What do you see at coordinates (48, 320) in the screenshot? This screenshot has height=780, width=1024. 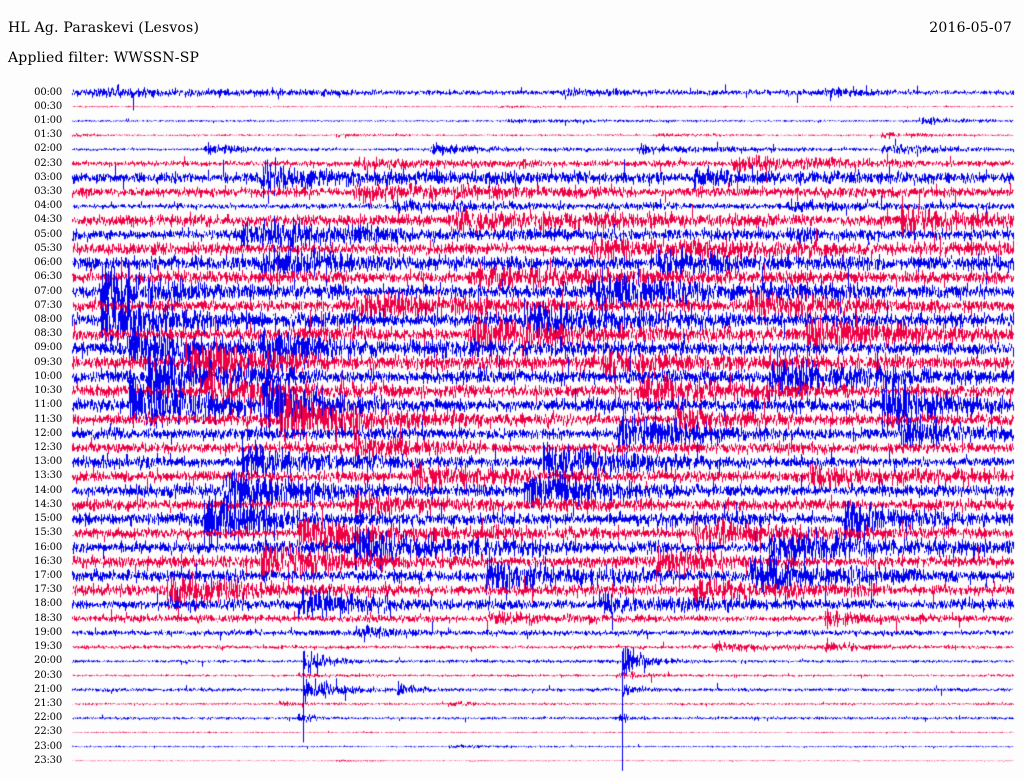 I see `time-label: 08:00` at bounding box center [48, 320].